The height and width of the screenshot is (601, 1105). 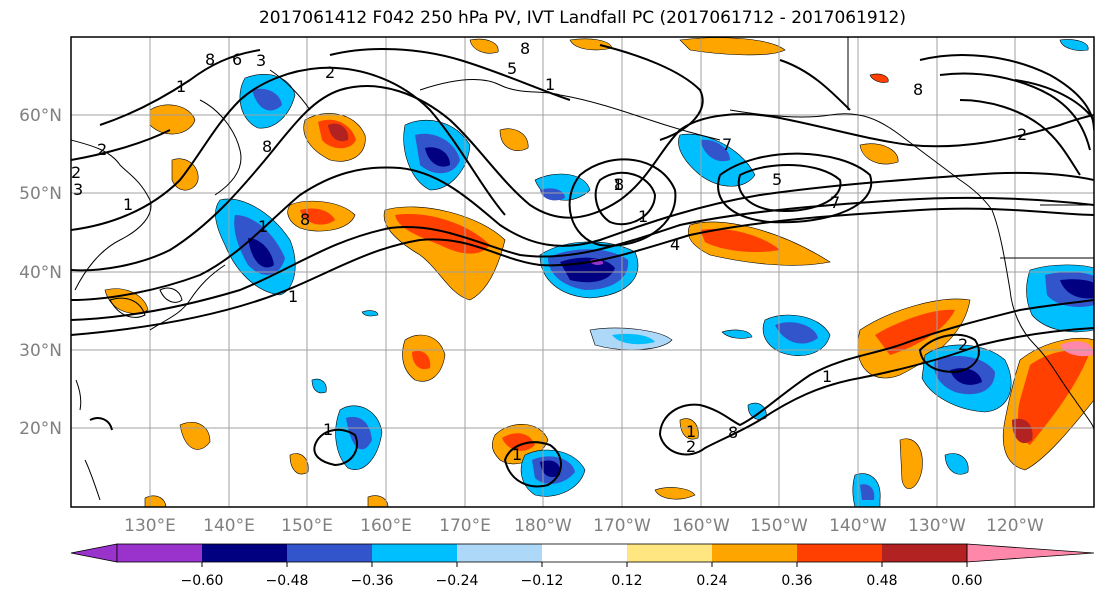 I want to click on lon-label: 160°W, so click(x=701, y=526).